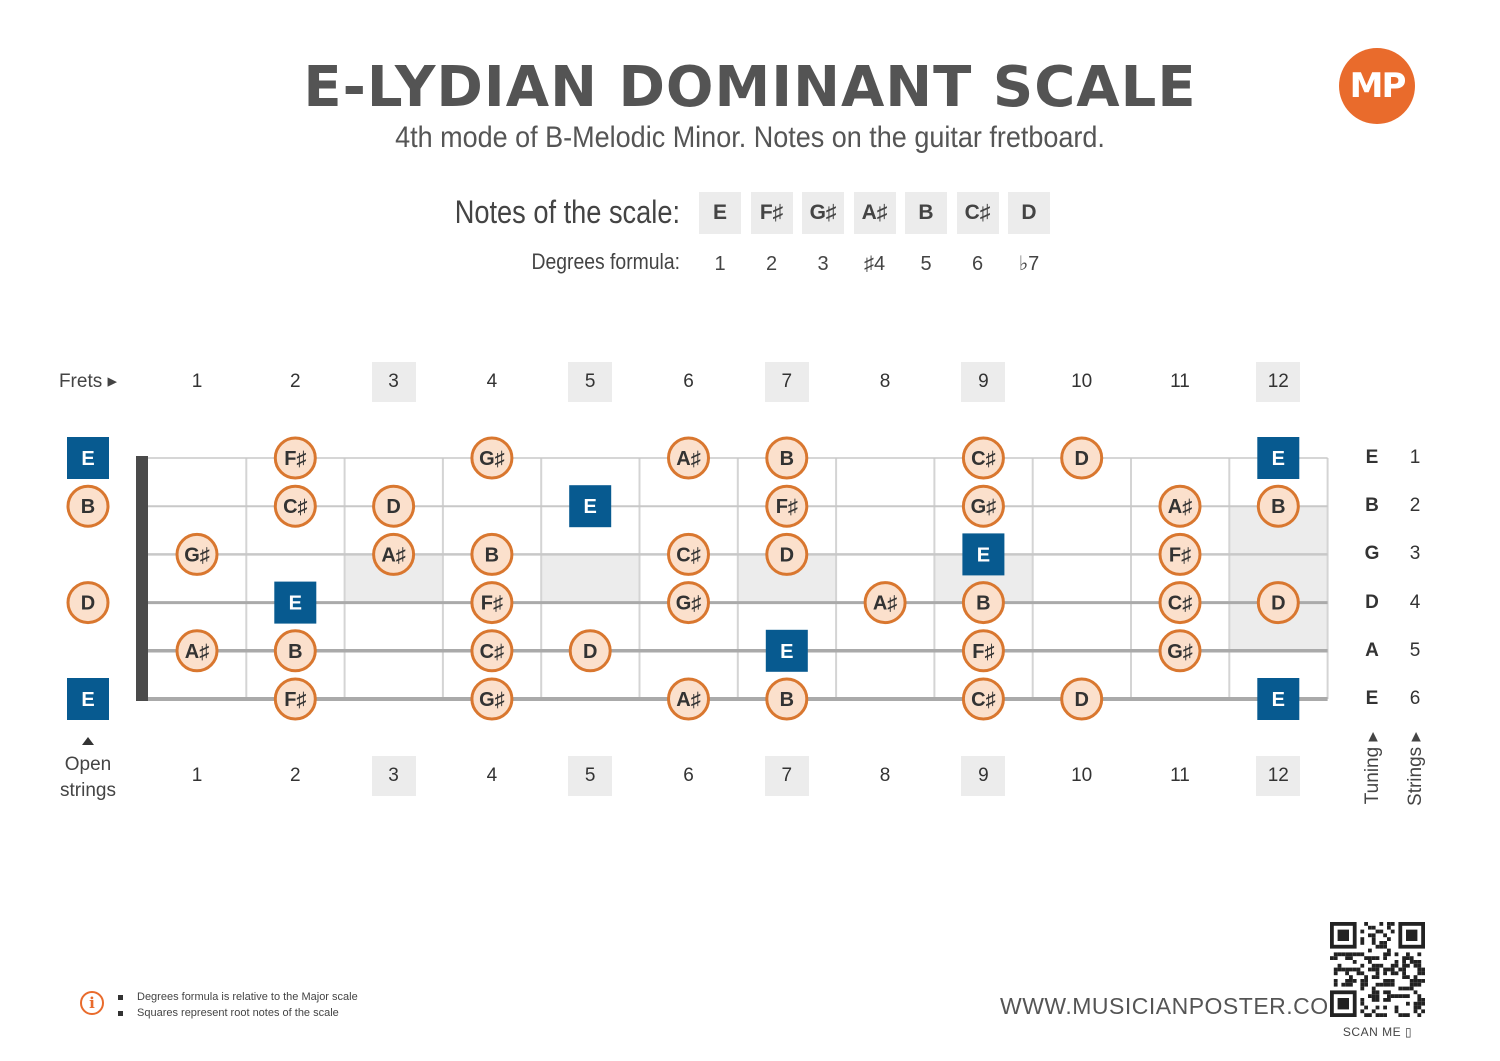 The image size is (1500, 1061). I want to click on string-number: 2, so click(1415, 506).